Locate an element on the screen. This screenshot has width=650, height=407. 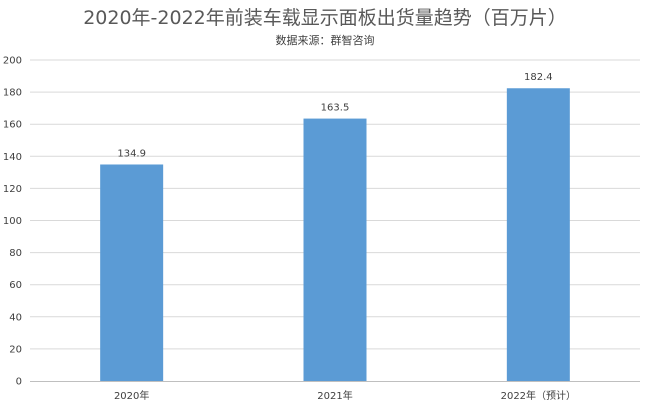
chart-subtitle: 数据来源：群智咨询 is located at coordinates (325, 40).